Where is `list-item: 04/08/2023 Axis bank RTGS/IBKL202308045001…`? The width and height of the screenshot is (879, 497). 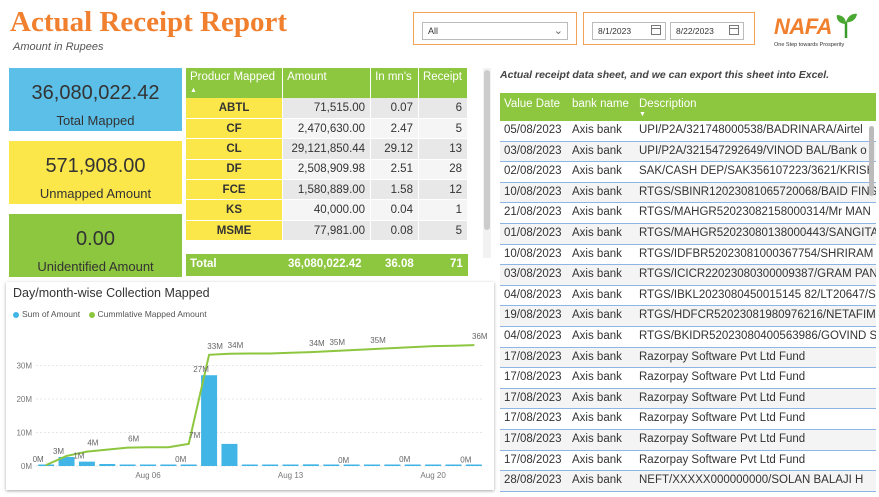 list-item: 04/08/2023 Axis bank RTGS/IBKL202308045001… is located at coordinates (688, 296).